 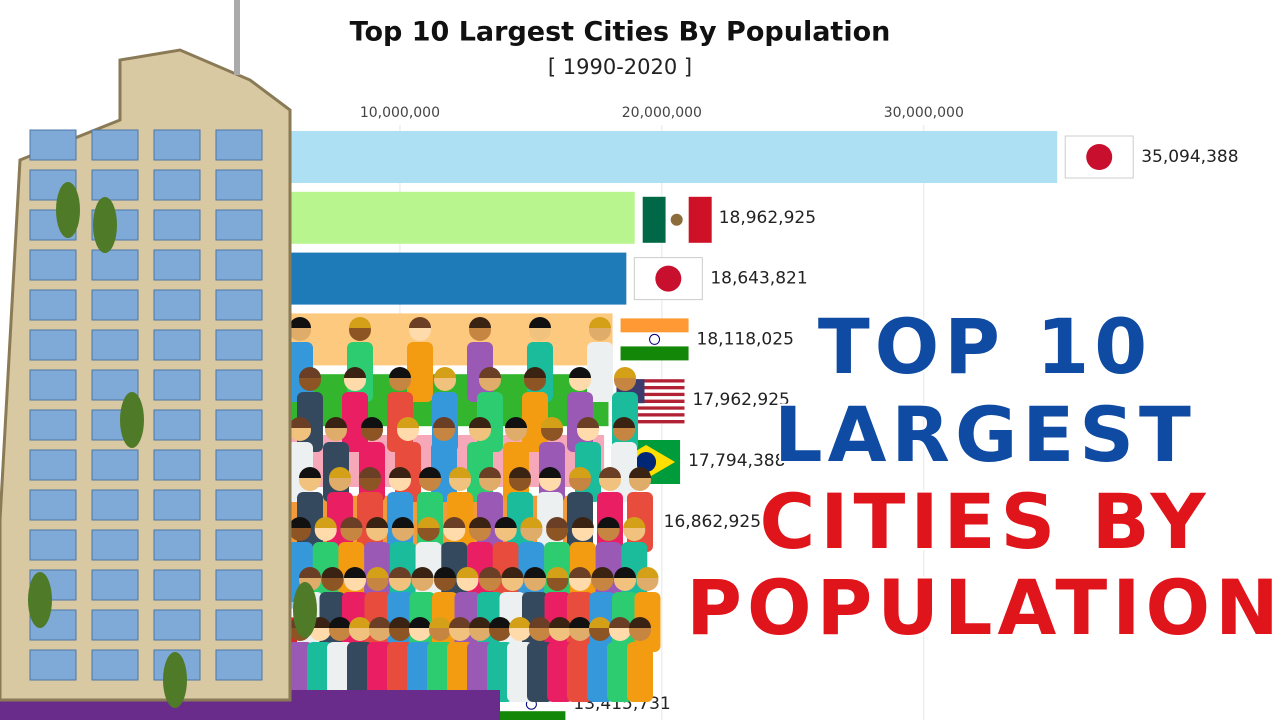 What do you see at coordinates (740, 400) in the screenshot?
I see `value-label: 17,962,925` at bounding box center [740, 400].